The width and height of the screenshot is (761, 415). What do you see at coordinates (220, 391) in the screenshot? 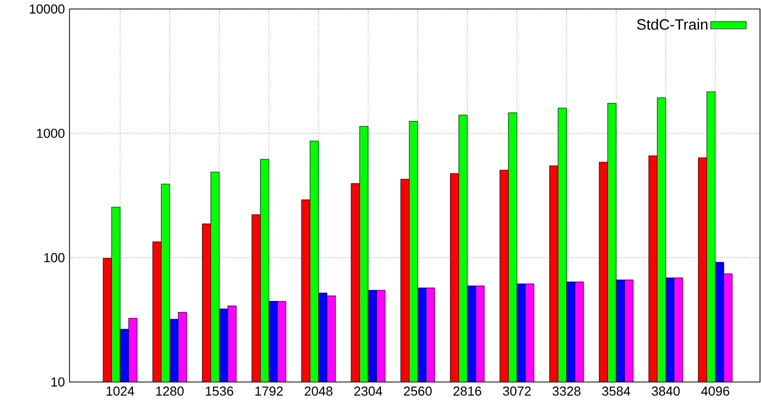
I see `x-tick-label: 1536` at bounding box center [220, 391].